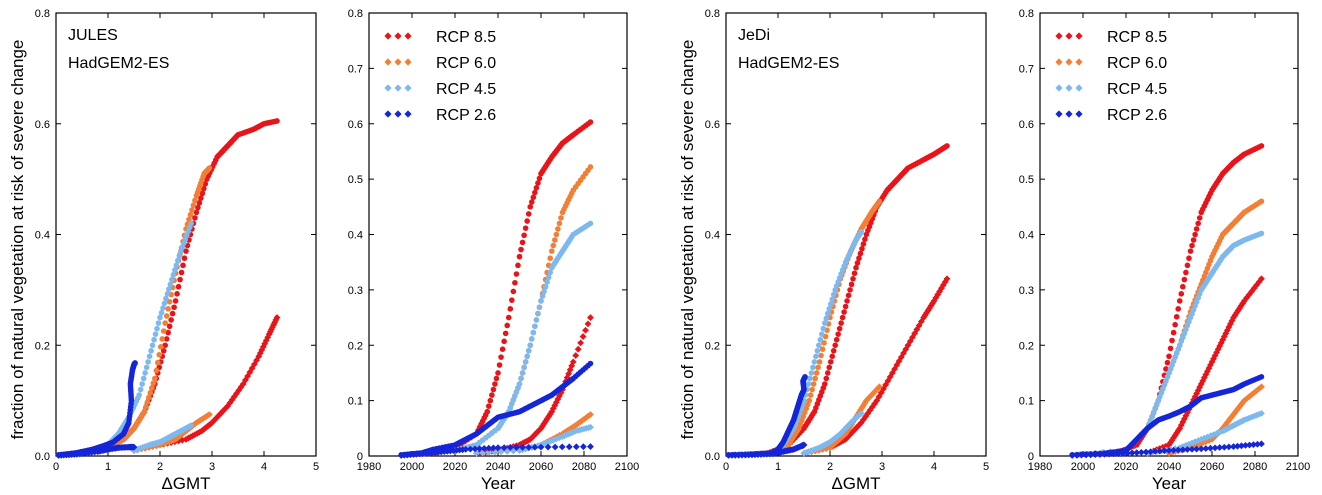 This screenshot has width=1322, height=495. What do you see at coordinates (1111, 63) in the screenshot?
I see `legend-item-rcp60: RCP 6.0` at bounding box center [1111, 63].